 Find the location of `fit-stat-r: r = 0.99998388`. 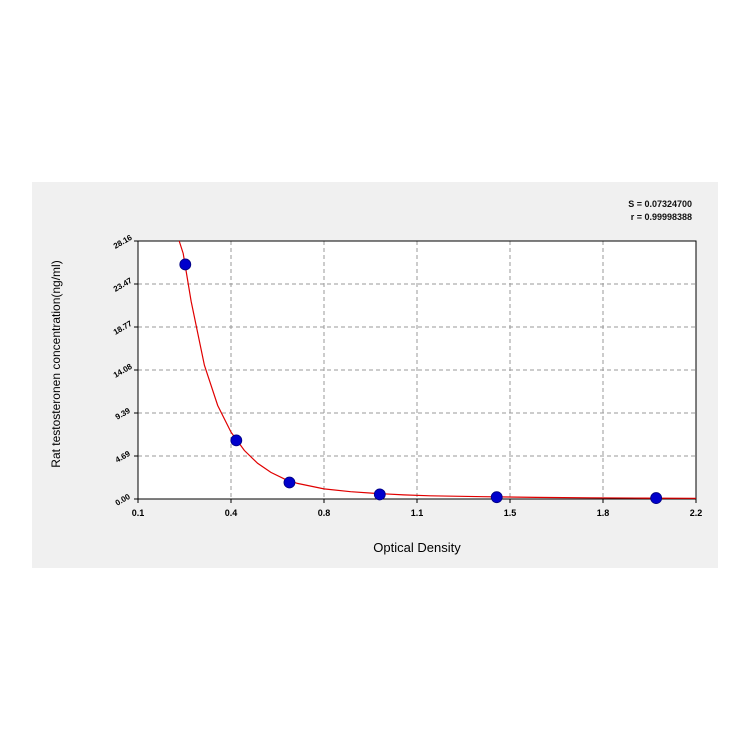

fit-stat-r: r = 0.99998388 is located at coordinates (661, 217).